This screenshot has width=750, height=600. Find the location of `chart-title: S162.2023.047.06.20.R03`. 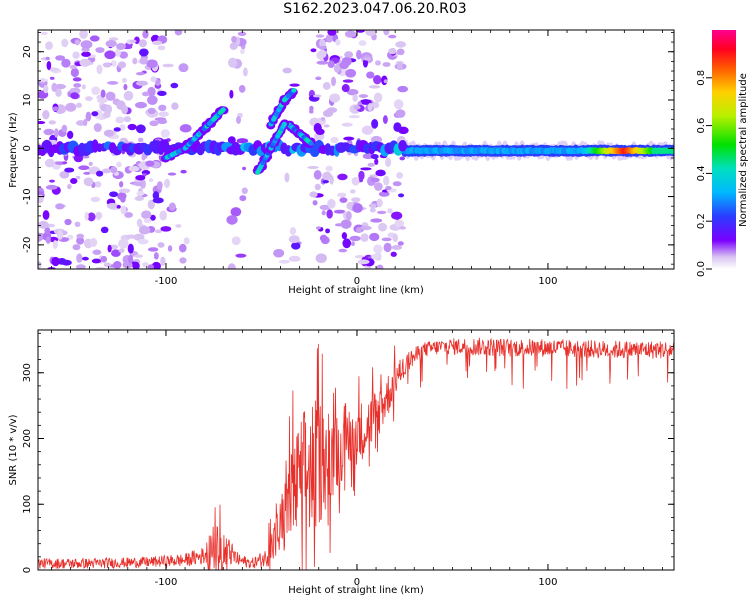

chart-title: S162.2023.047.06.20.R03 is located at coordinates (375, 9).